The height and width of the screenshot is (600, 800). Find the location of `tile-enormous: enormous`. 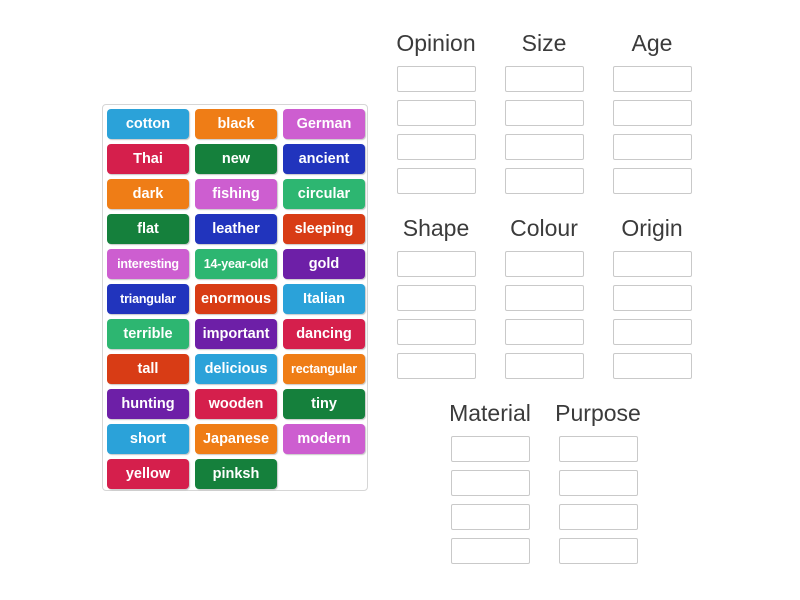

tile-enormous: enormous is located at coordinates (236, 299).